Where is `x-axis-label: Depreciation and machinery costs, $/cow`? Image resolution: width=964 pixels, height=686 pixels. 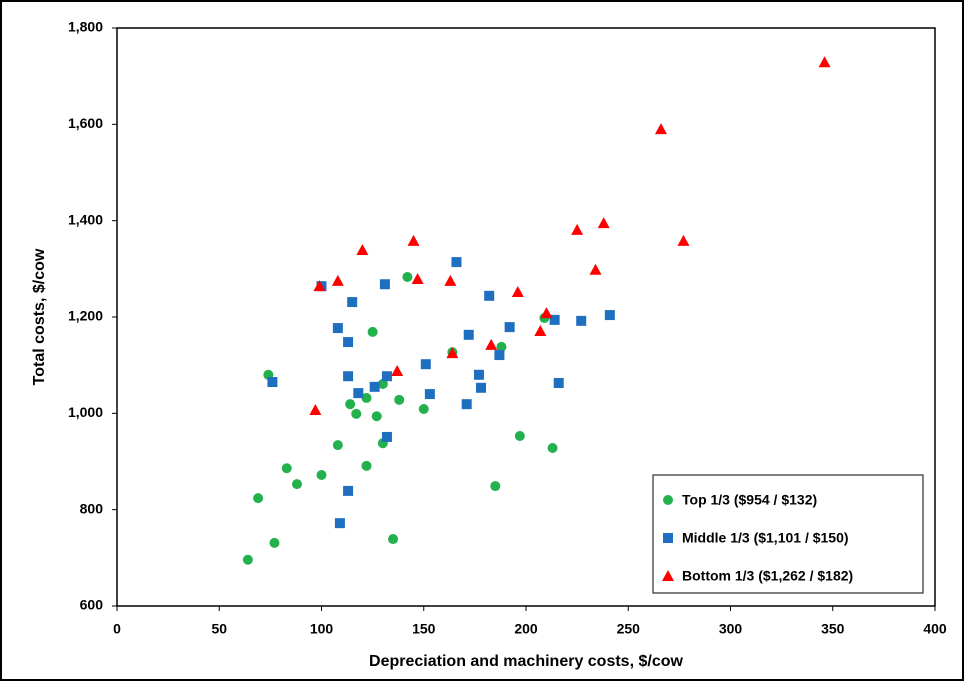
x-axis-label: Depreciation and machinery costs, $/cow is located at coordinates (526, 661).